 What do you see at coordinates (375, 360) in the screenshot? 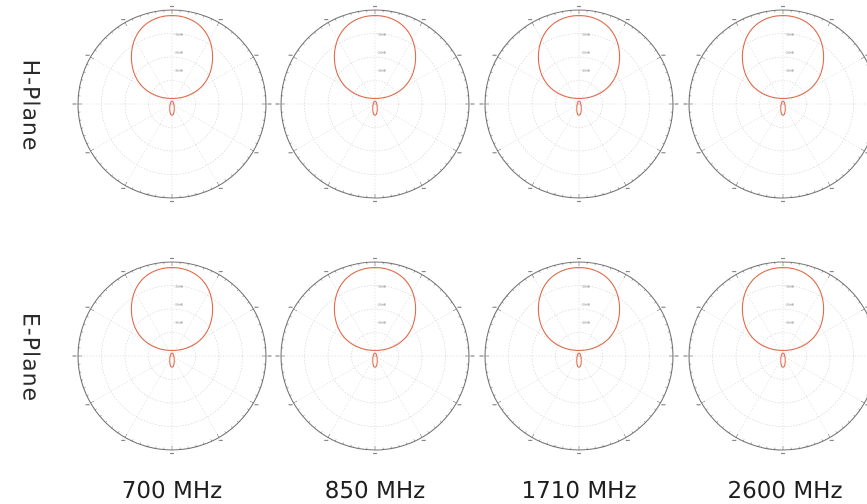
I see `back-lobe` at bounding box center [375, 360].